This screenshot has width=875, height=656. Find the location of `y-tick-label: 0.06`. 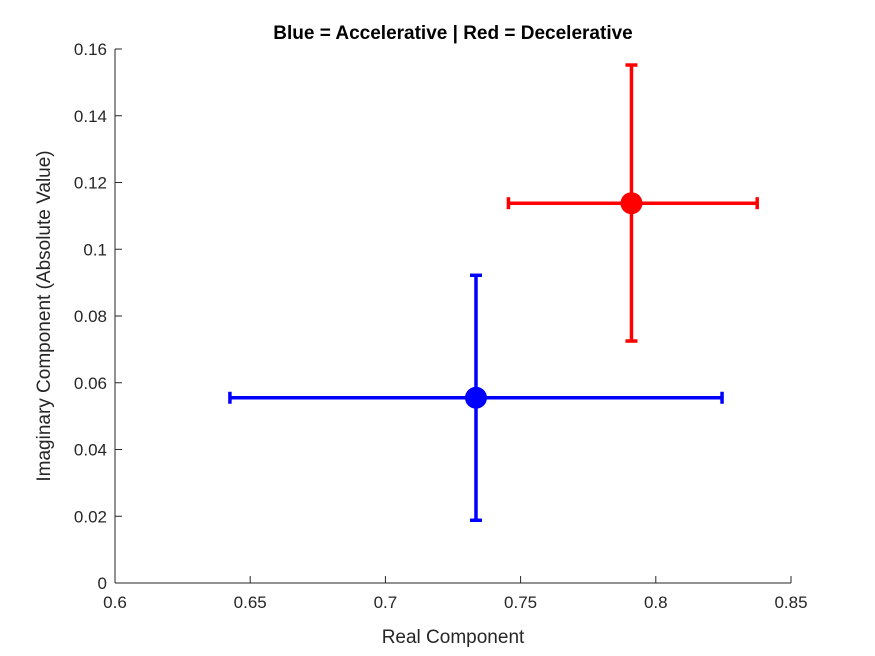

y-tick-label: 0.06 is located at coordinates (90, 383).